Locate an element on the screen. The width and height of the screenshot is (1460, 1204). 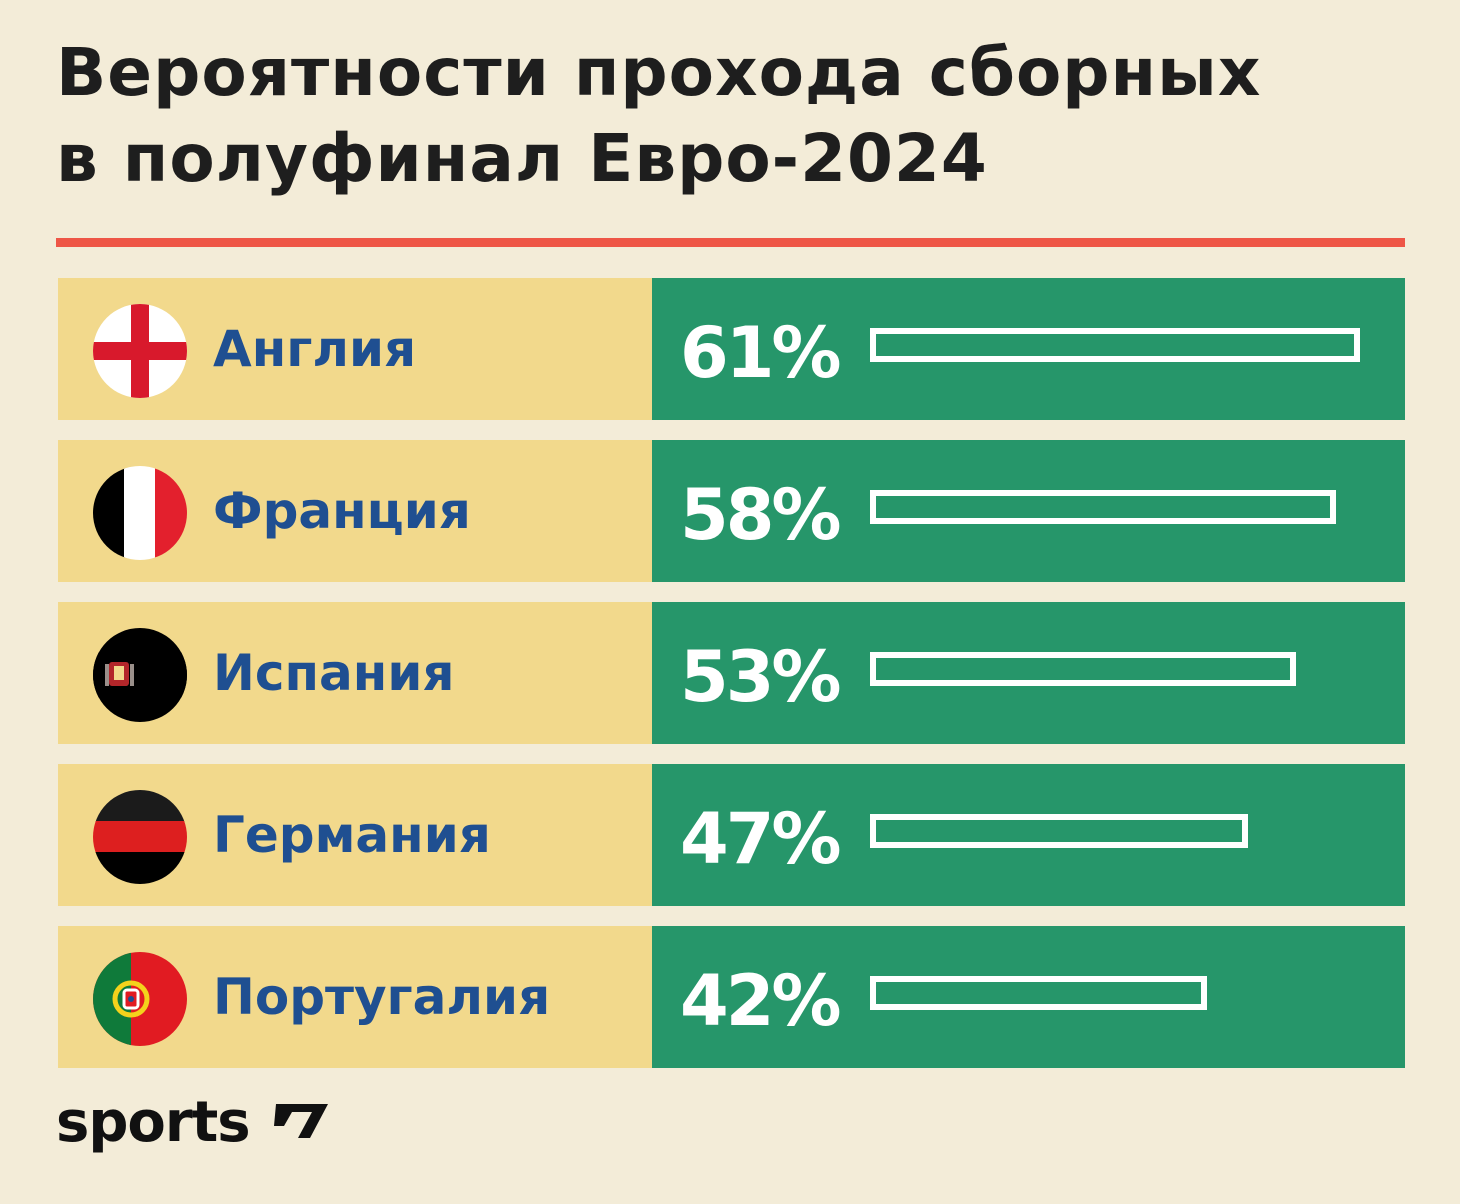
country-panel: Португалия is located at coordinates (355, 997).